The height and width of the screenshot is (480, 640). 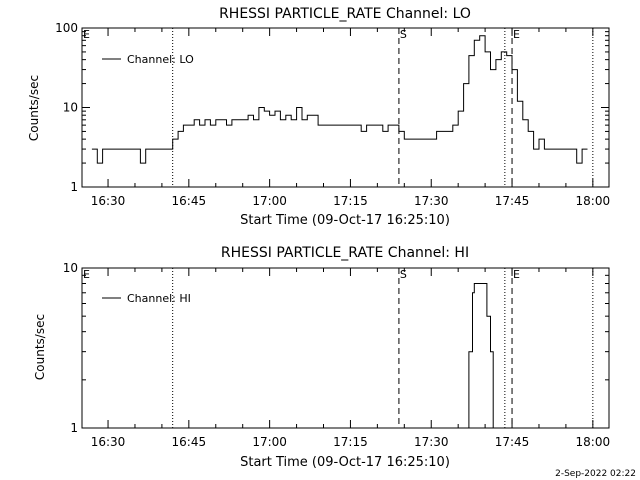 What do you see at coordinates (189, 201) in the screenshot?
I see `lo-x-tick-label: 16:45` at bounding box center [189, 201].